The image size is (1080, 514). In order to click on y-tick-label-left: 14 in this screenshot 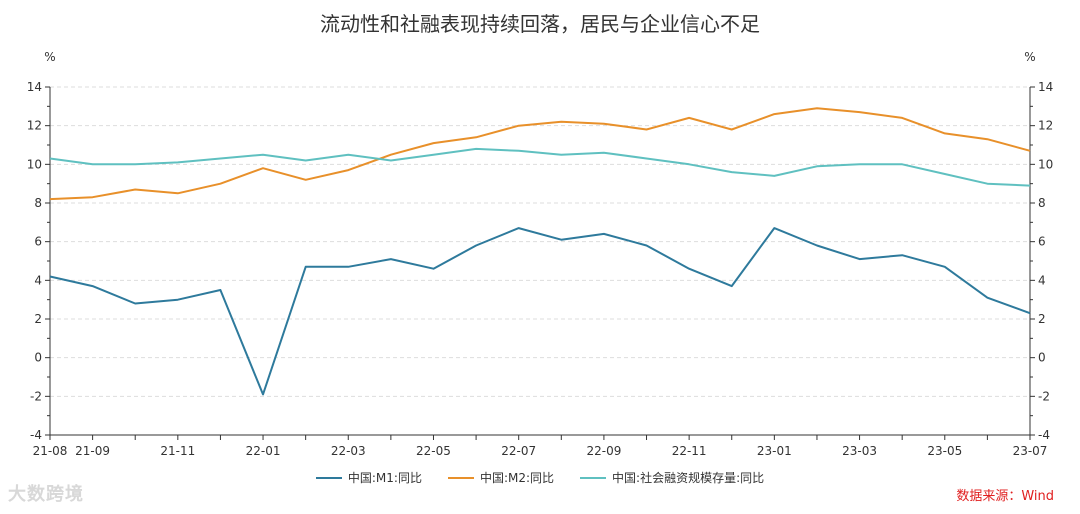, I will do `click(34, 87)`.